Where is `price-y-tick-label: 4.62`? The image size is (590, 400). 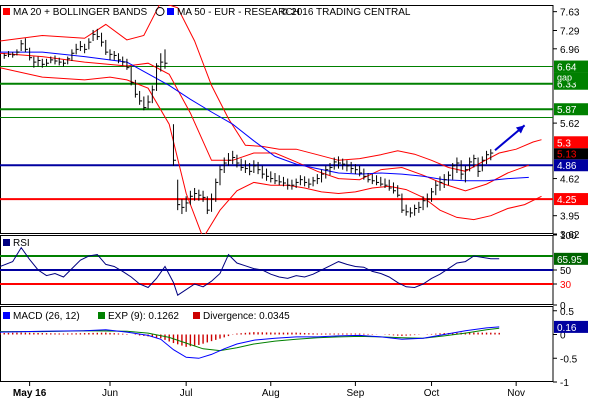 price-y-tick-label: 4.62 is located at coordinates (570, 180).